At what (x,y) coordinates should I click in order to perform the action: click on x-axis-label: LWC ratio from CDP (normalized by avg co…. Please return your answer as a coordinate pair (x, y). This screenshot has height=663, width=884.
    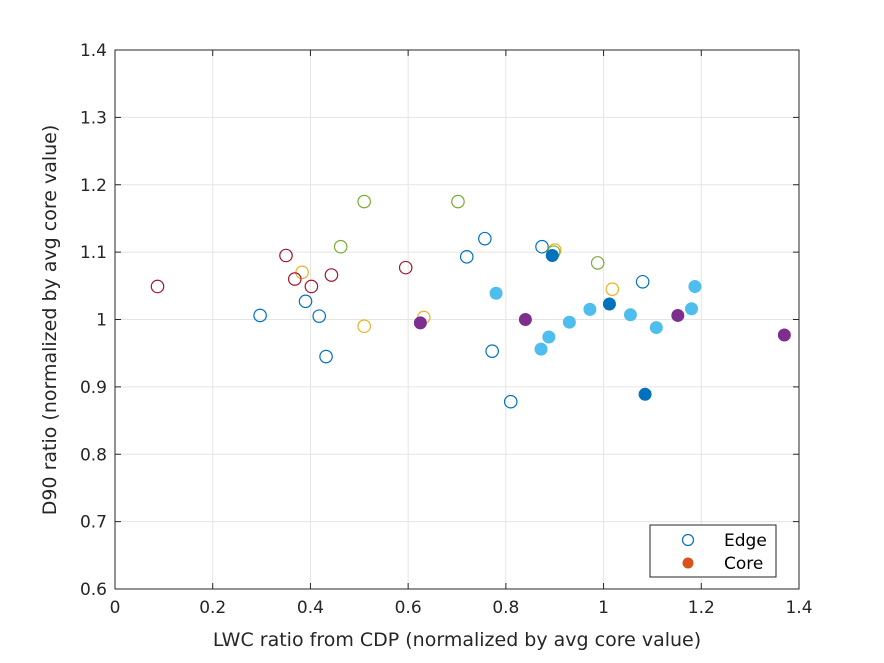
    Looking at the image, I should click on (457, 640).